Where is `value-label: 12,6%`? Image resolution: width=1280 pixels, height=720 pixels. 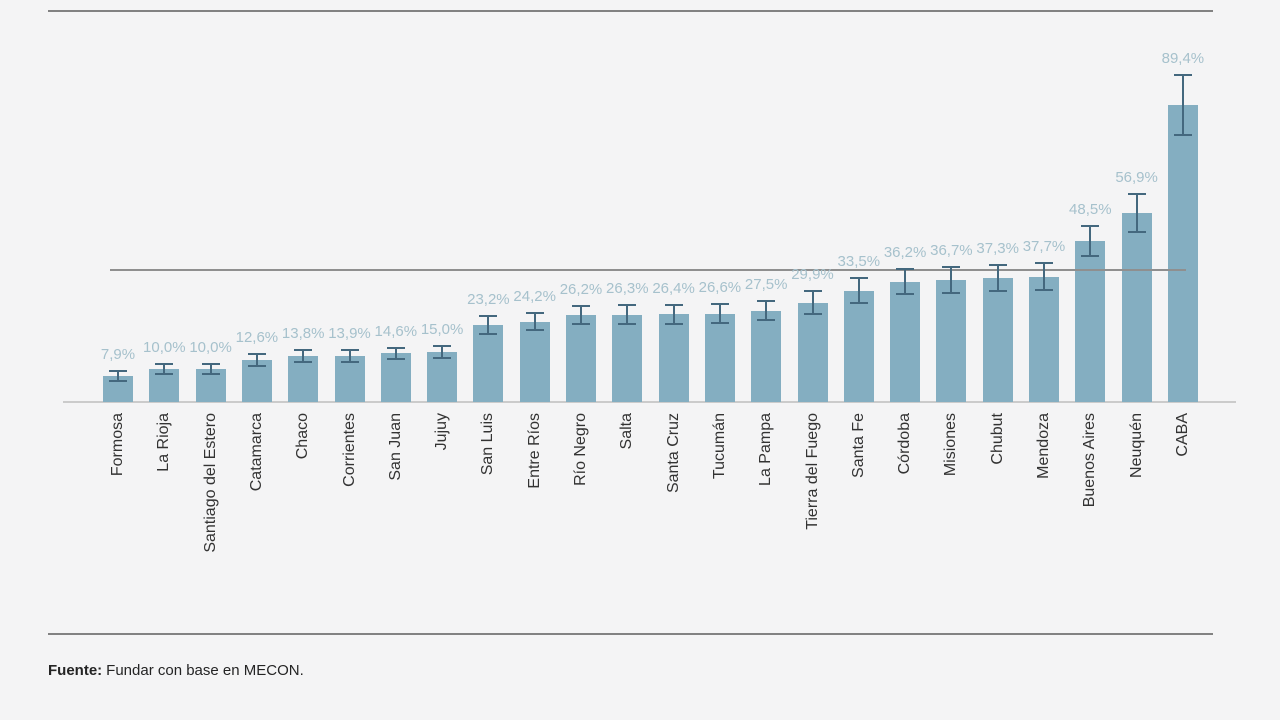
value-label: 12,6% is located at coordinates (257, 338).